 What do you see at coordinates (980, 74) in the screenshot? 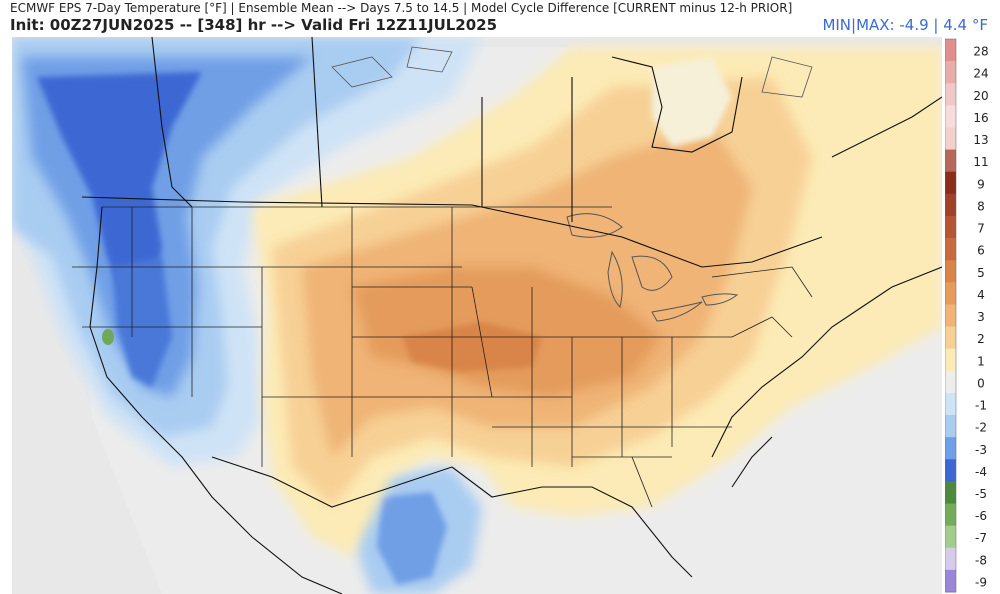
I see `colorbar-label: 24` at bounding box center [980, 74].